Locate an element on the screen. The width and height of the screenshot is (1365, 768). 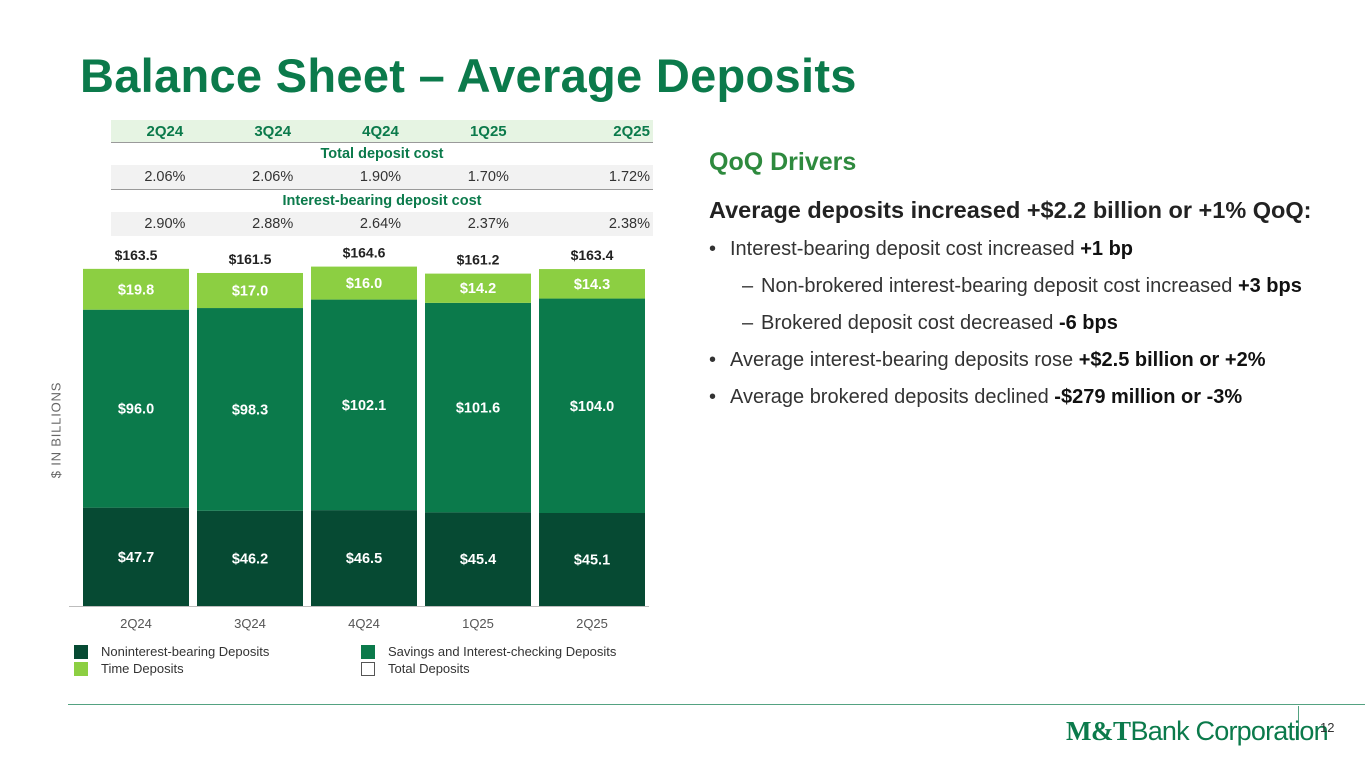
bar-value-label: $14.3 is located at coordinates (592, 285).